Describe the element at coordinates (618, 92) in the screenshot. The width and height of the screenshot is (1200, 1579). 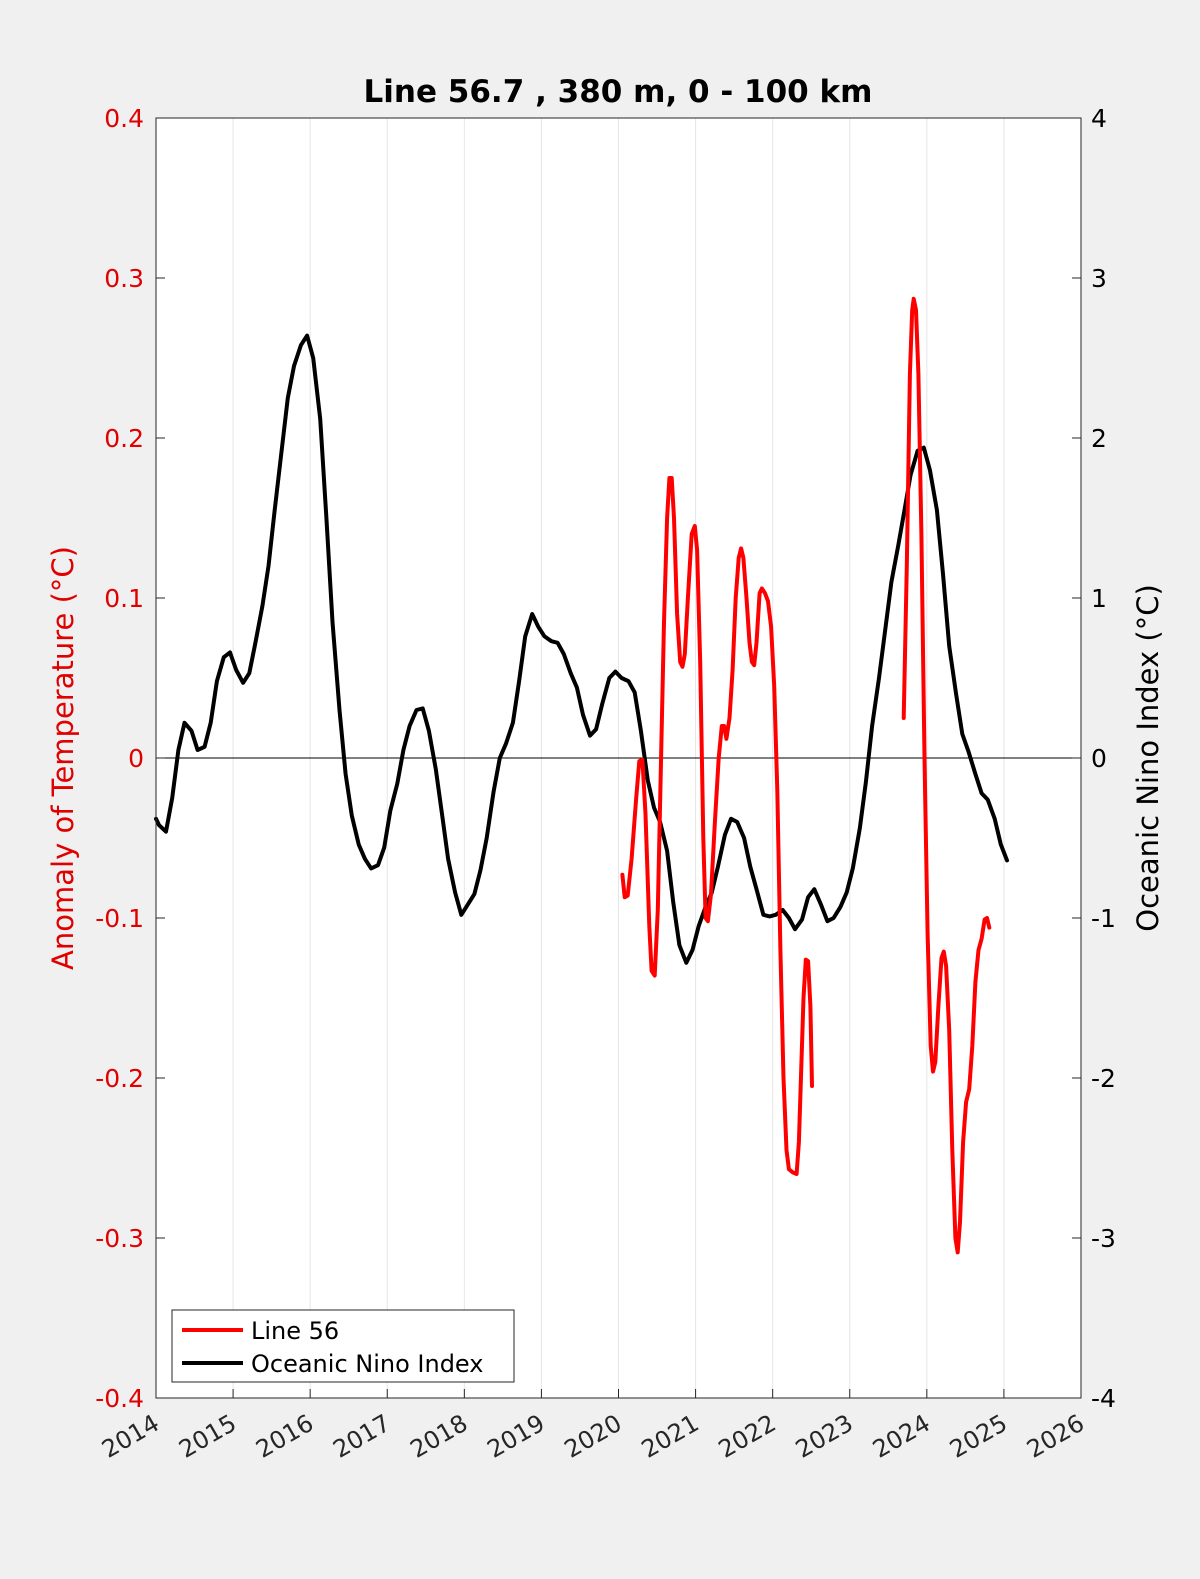
I see `chart-title: Line 56.7 , 380 m, 0 - 100 km` at that location.